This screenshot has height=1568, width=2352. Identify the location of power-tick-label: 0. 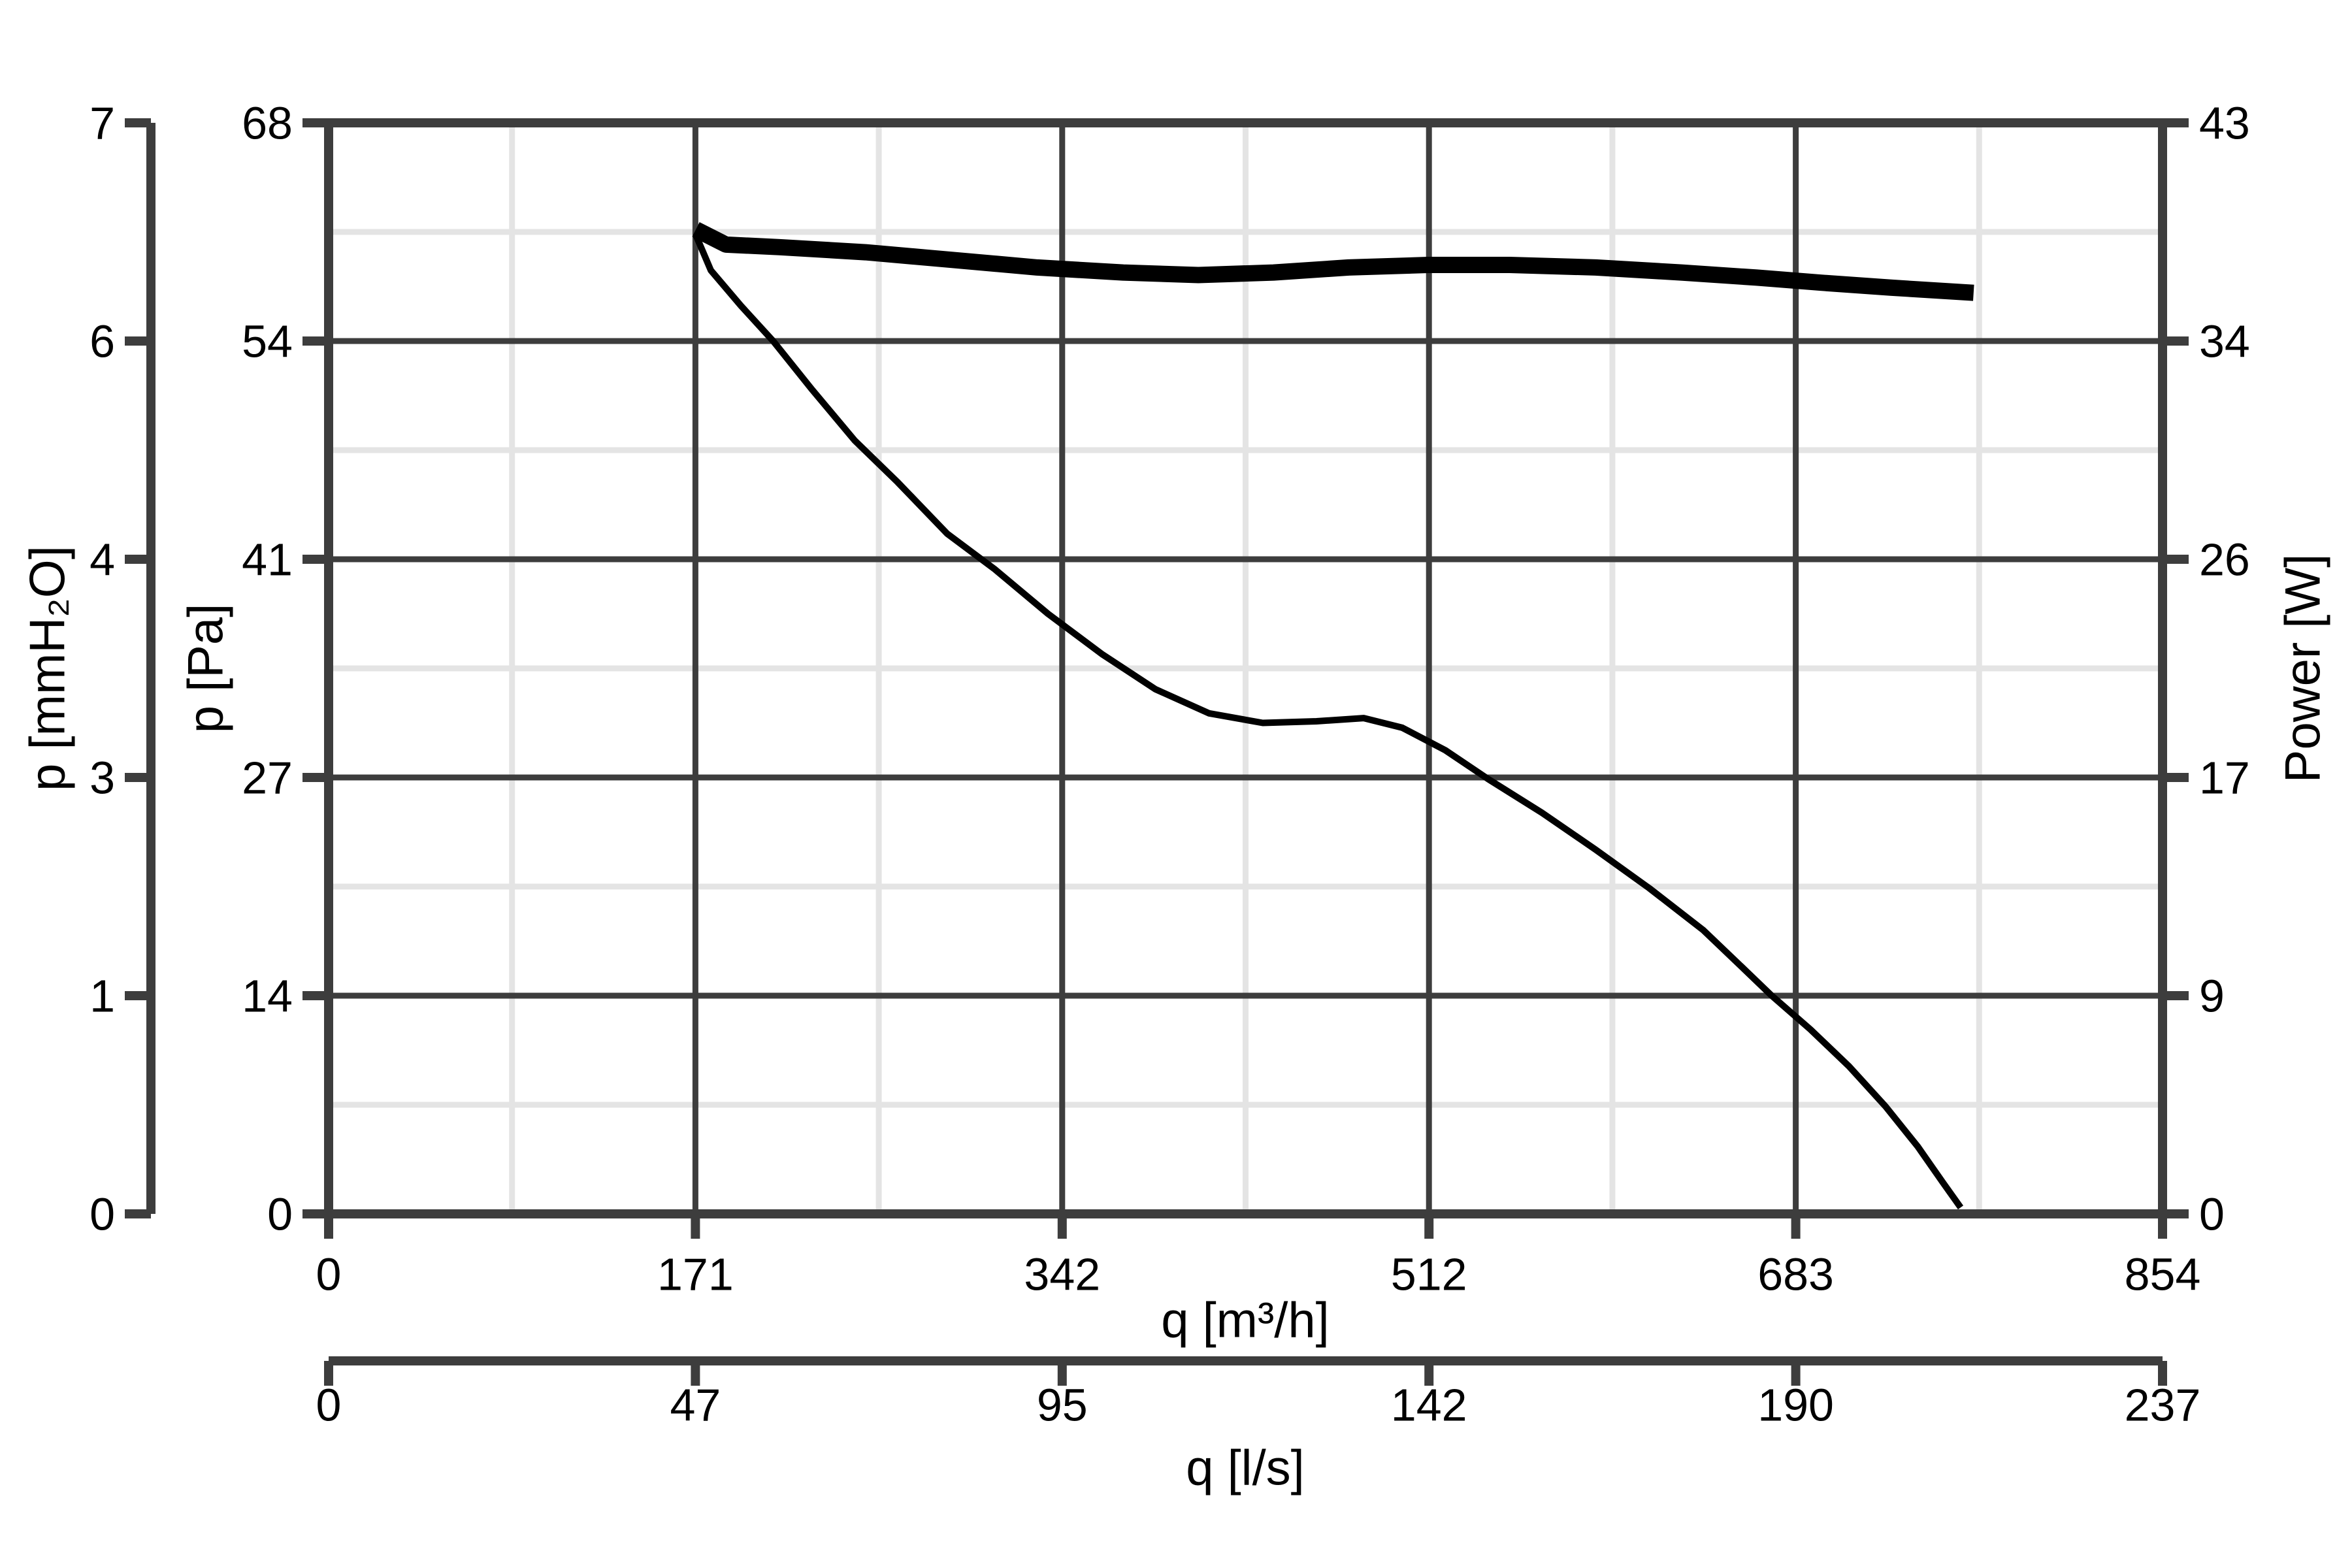
(2212, 1214).